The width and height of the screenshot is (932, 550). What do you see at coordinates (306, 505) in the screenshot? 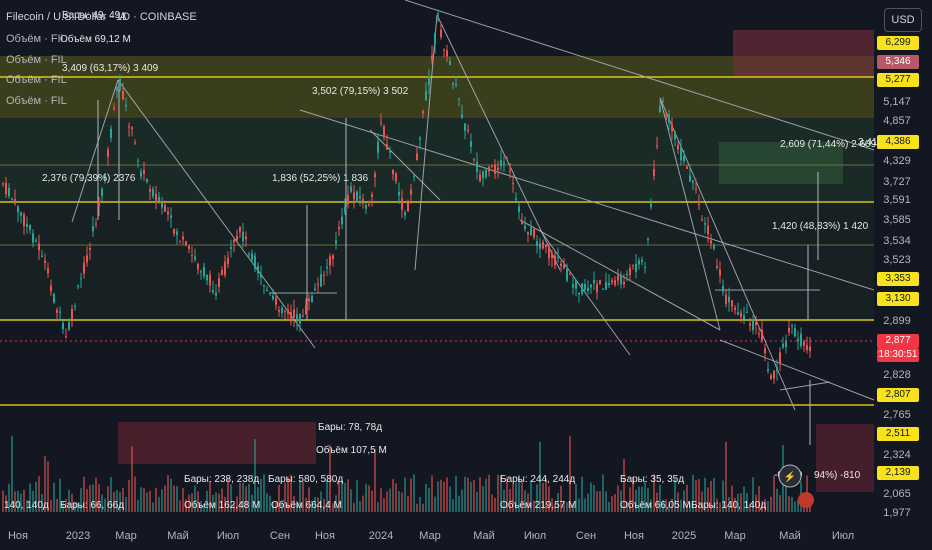
I see `measure-annotation: Объём 664,4 M` at bounding box center [306, 505].